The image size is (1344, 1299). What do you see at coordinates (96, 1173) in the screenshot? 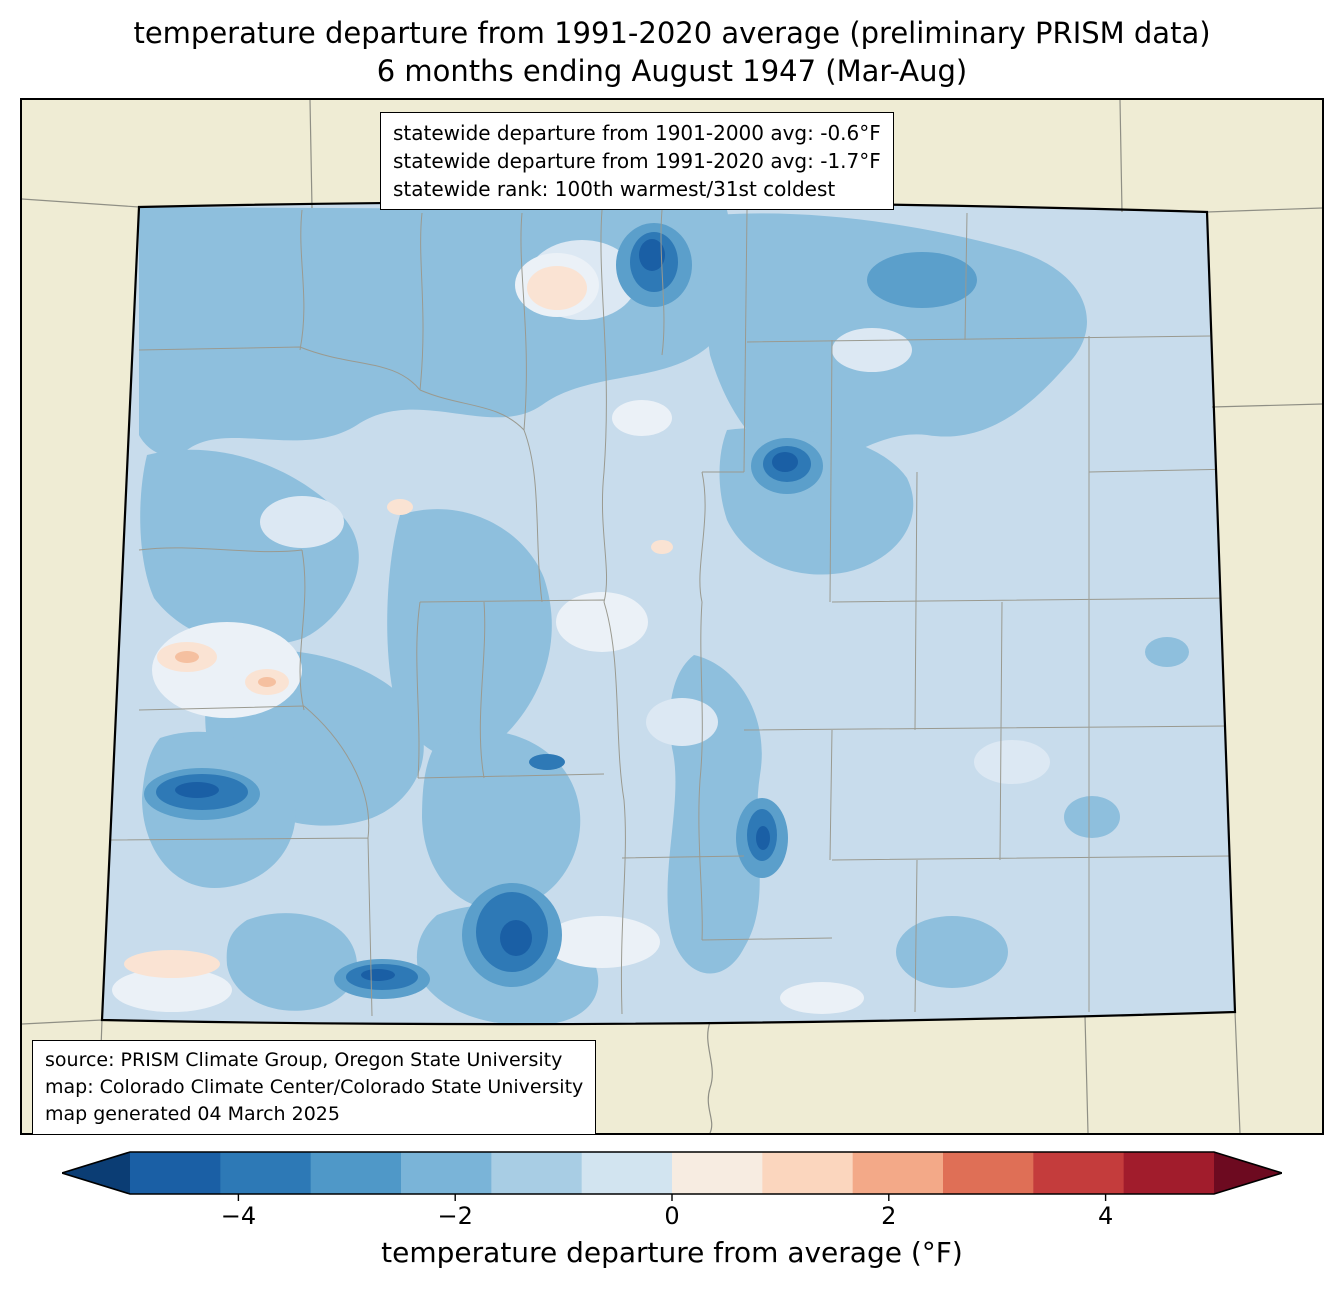
I see `colorbar-left-arrow` at bounding box center [96, 1173].